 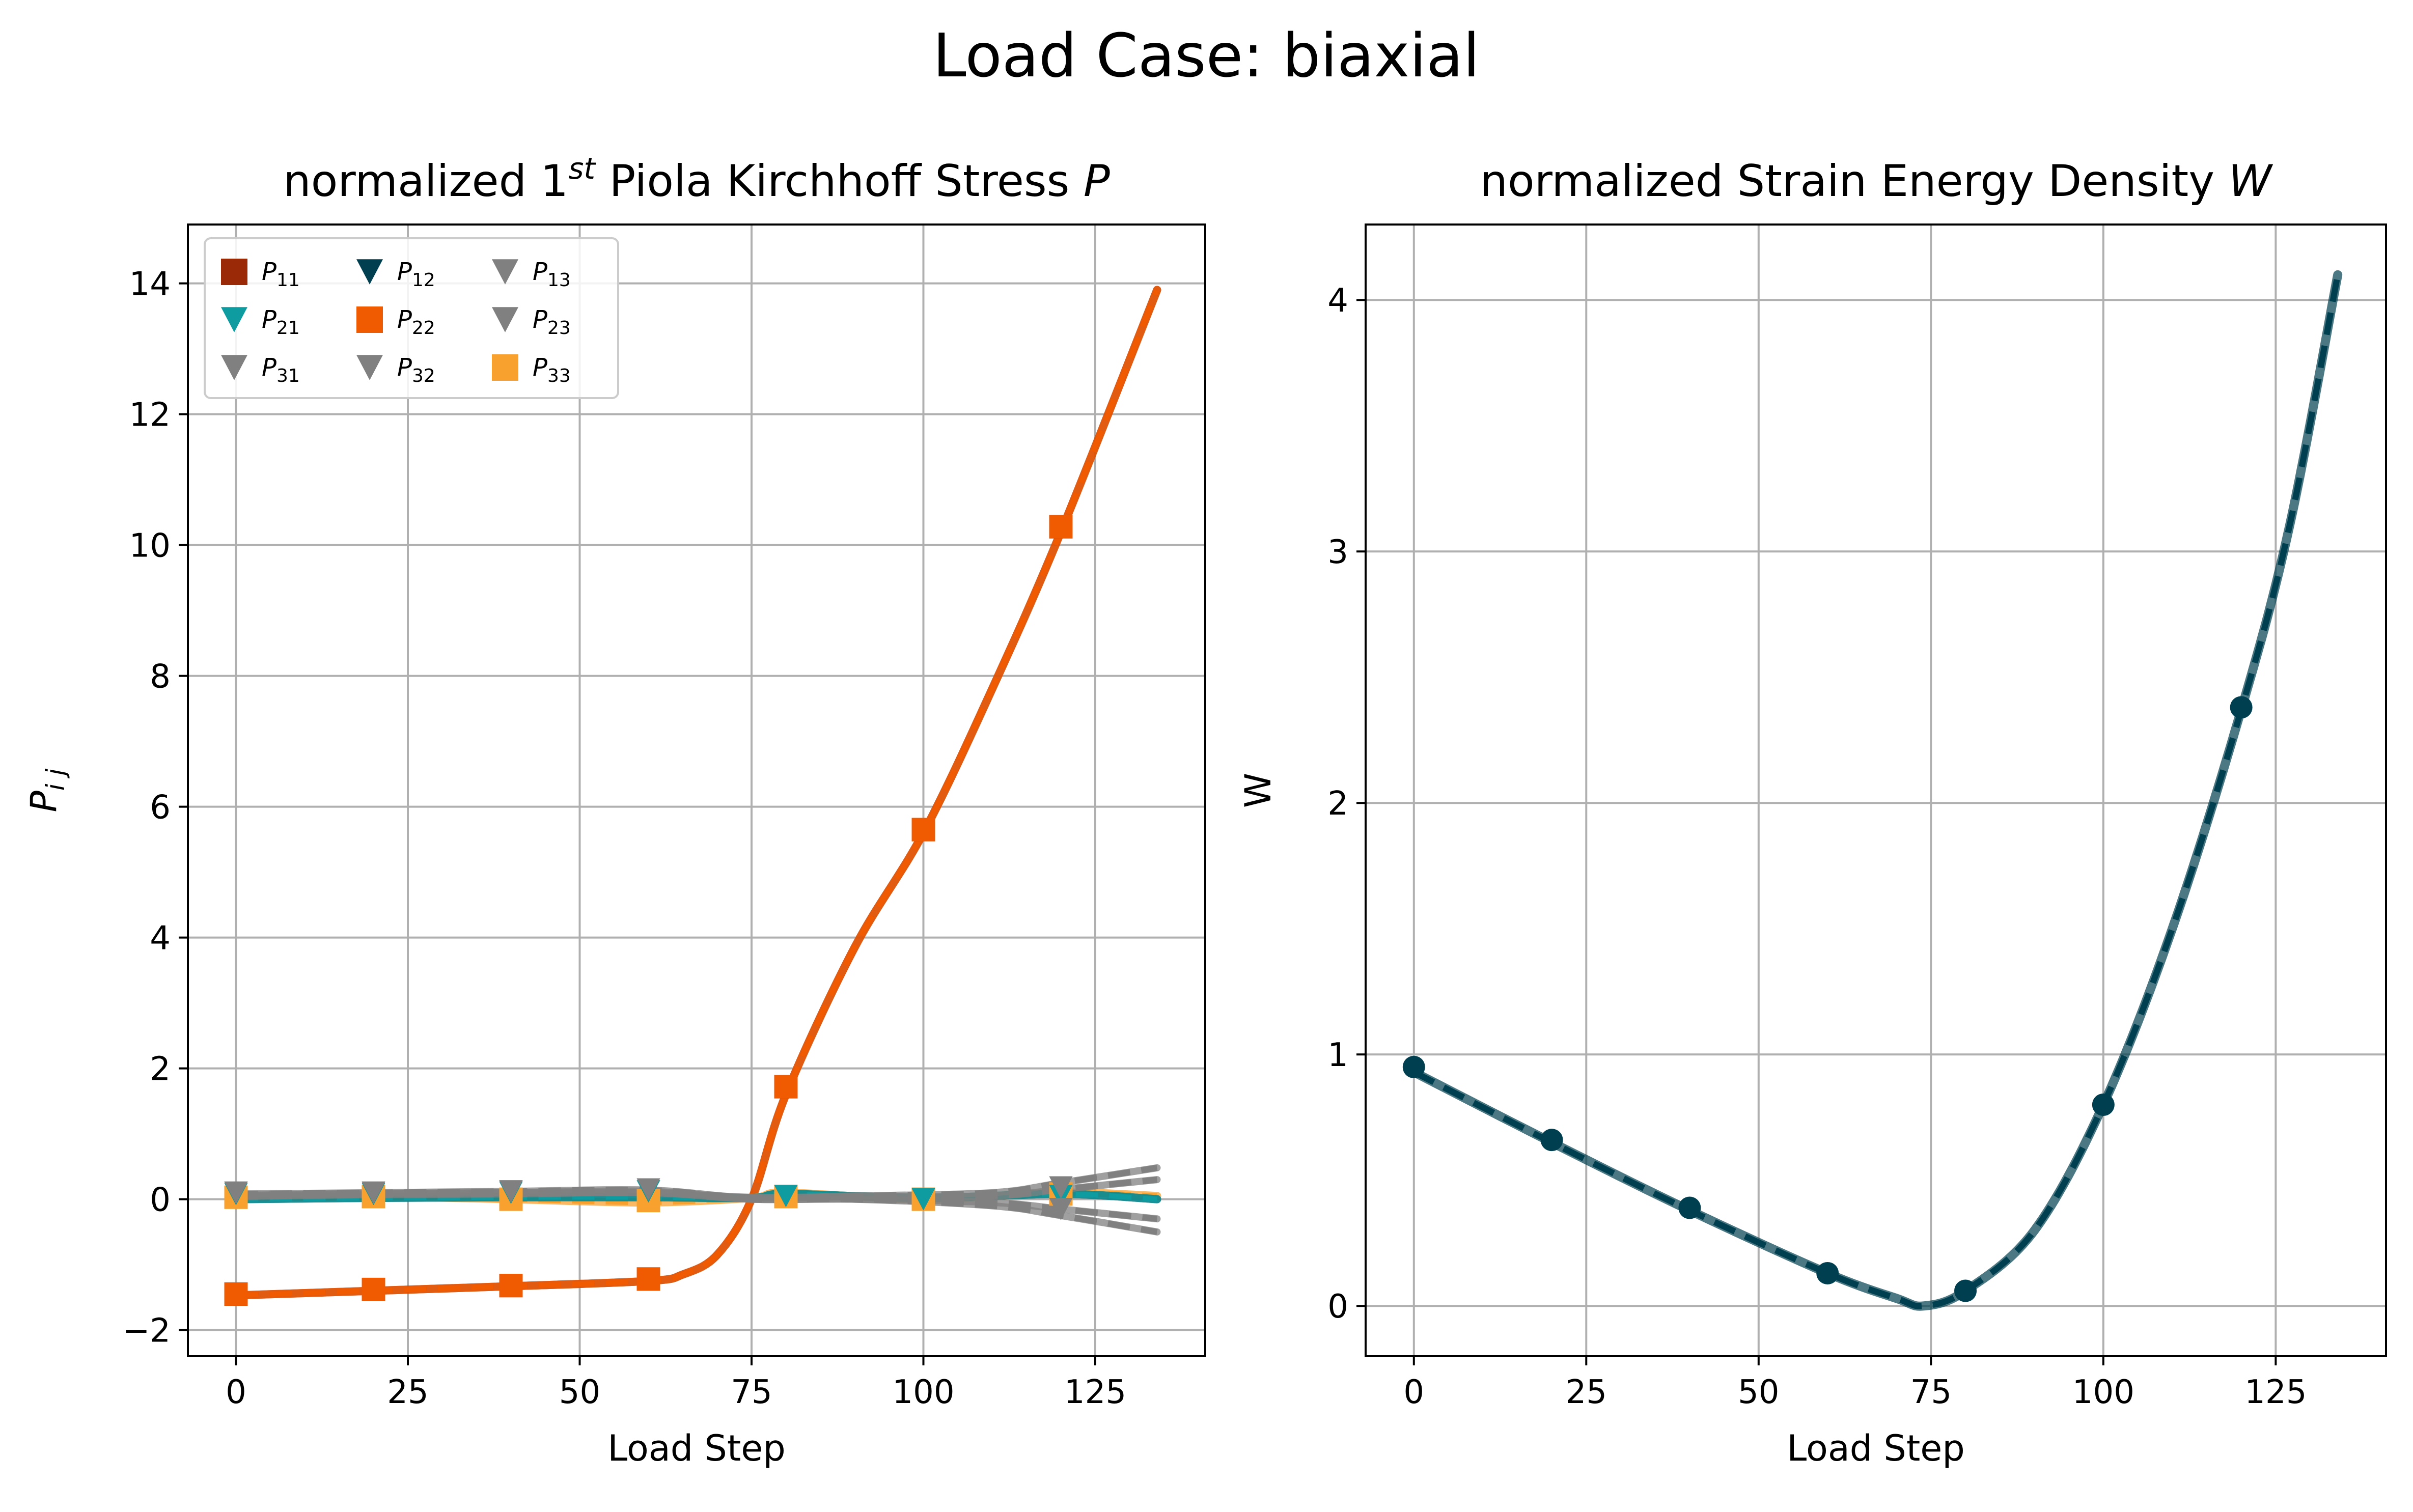 What do you see at coordinates (1061, 1187) in the screenshot?
I see `marker-p31` at bounding box center [1061, 1187].